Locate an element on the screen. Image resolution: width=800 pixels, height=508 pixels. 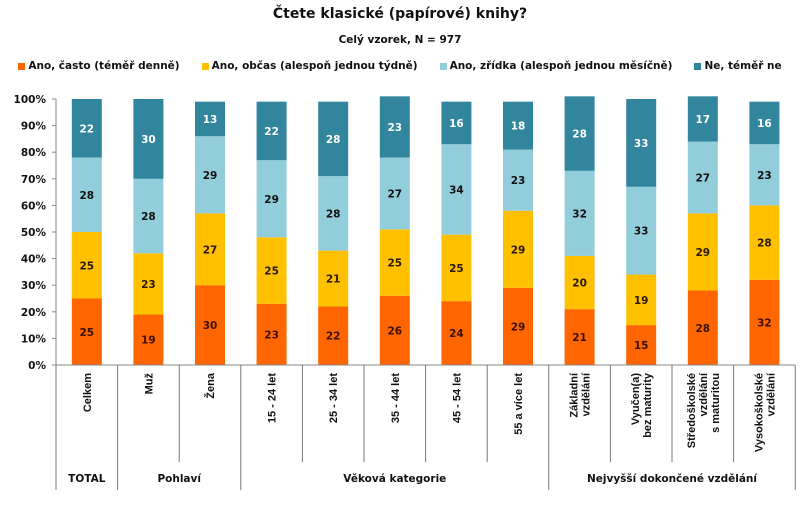
y-tick-label: 60% is located at coordinates (34, 206).